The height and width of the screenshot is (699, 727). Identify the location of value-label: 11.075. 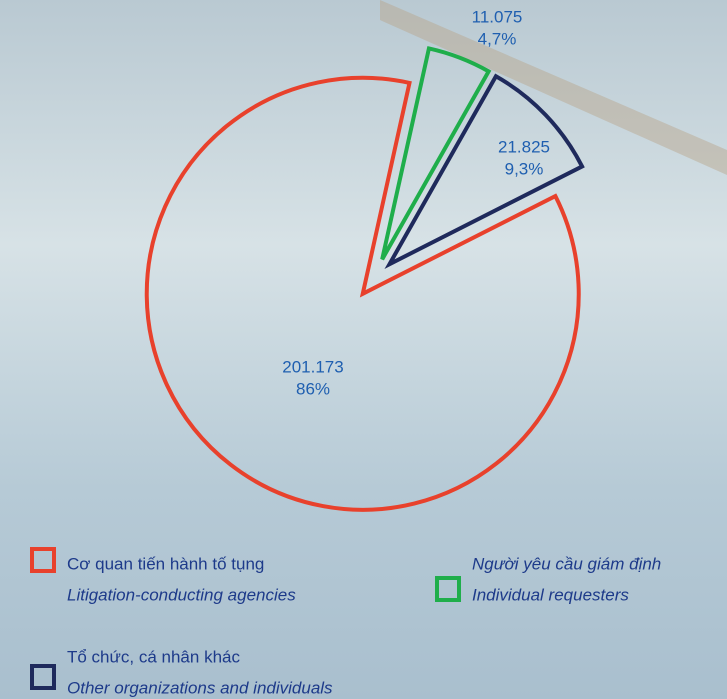
(497, 16).